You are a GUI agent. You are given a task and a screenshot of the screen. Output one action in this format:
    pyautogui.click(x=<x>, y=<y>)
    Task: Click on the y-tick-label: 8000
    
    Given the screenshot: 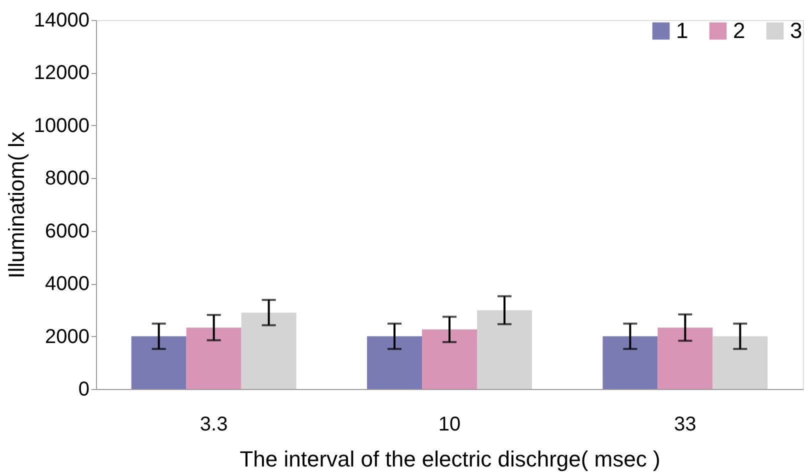 What is the action you would take?
    pyautogui.click(x=67, y=179)
    